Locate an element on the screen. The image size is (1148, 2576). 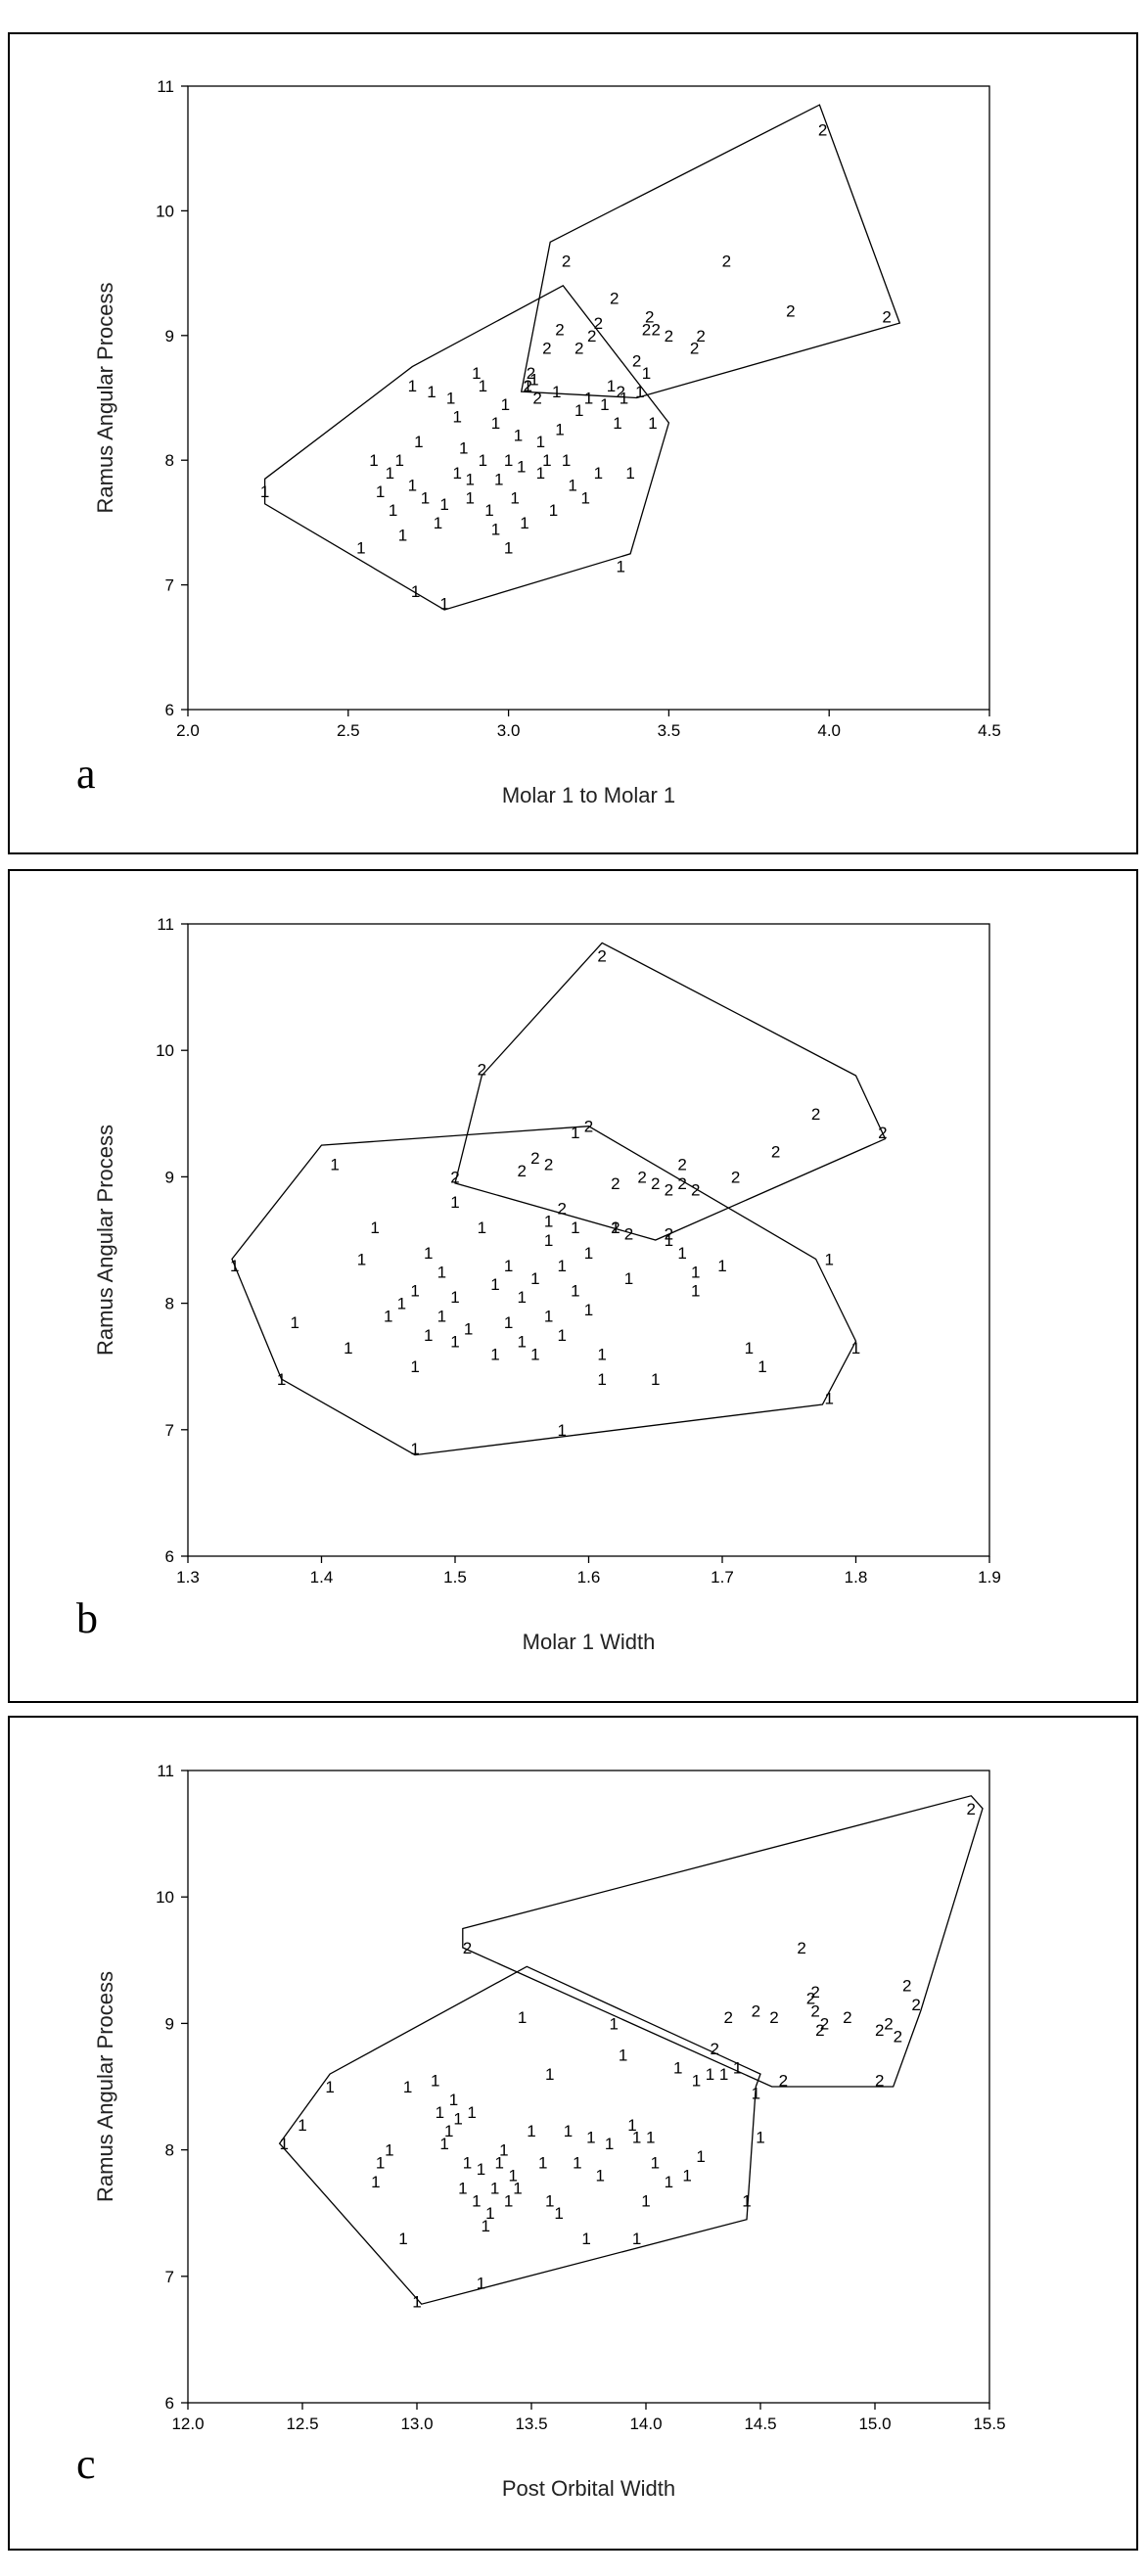
x-tick-label: 15.5 is located at coordinates (989, 2424).